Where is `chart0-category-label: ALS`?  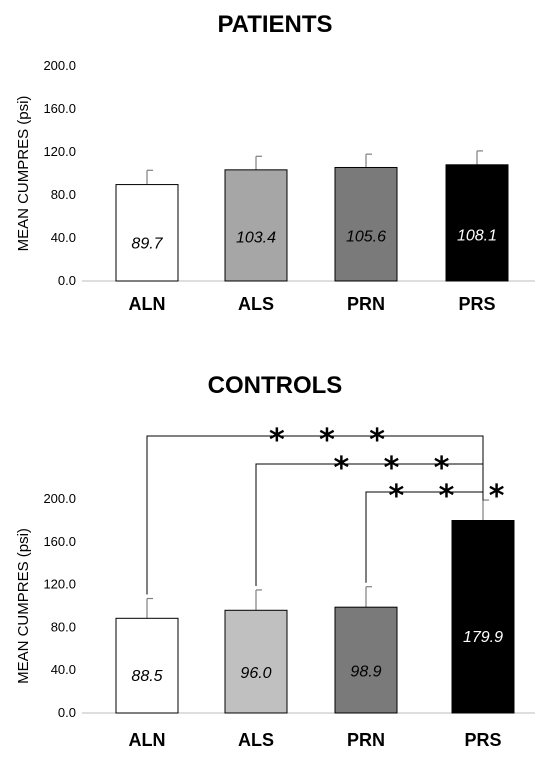
chart0-category-label: ALS is located at coordinates (256, 304).